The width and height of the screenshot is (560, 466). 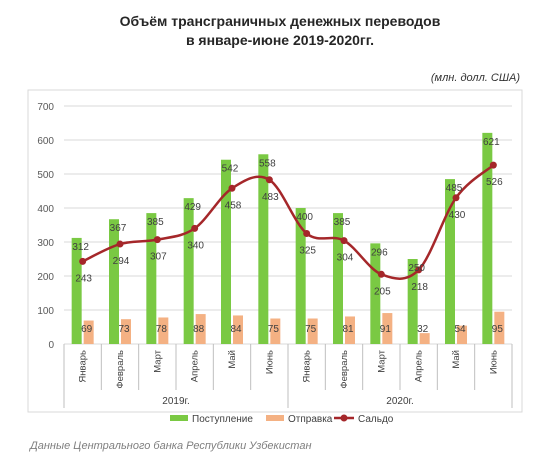 I want to click on title-line-2: в январе-июне 2019-2020гг., so click(x=280, y=40).